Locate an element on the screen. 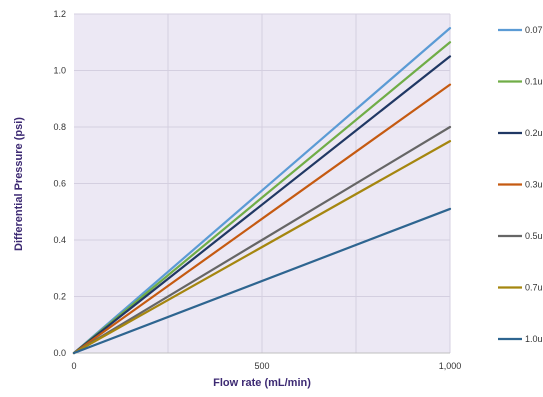 This screenshot has width=543, height=397. y-axis-ticks: 0.0 0.2 0.4 0.6 0.8 1.0 1.2 is located at coordinates (59, 183).